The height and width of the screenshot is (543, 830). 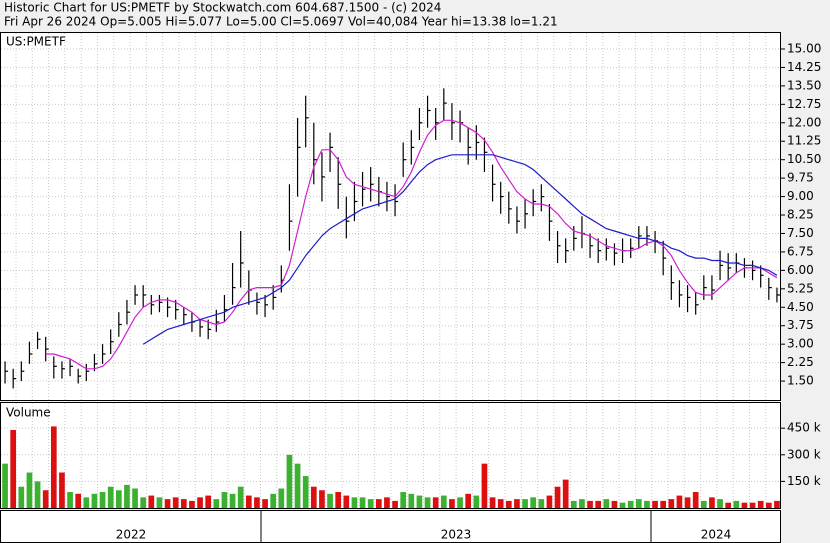 I want to click on y-tick-label: 9.75, so click(x=800, y=178).